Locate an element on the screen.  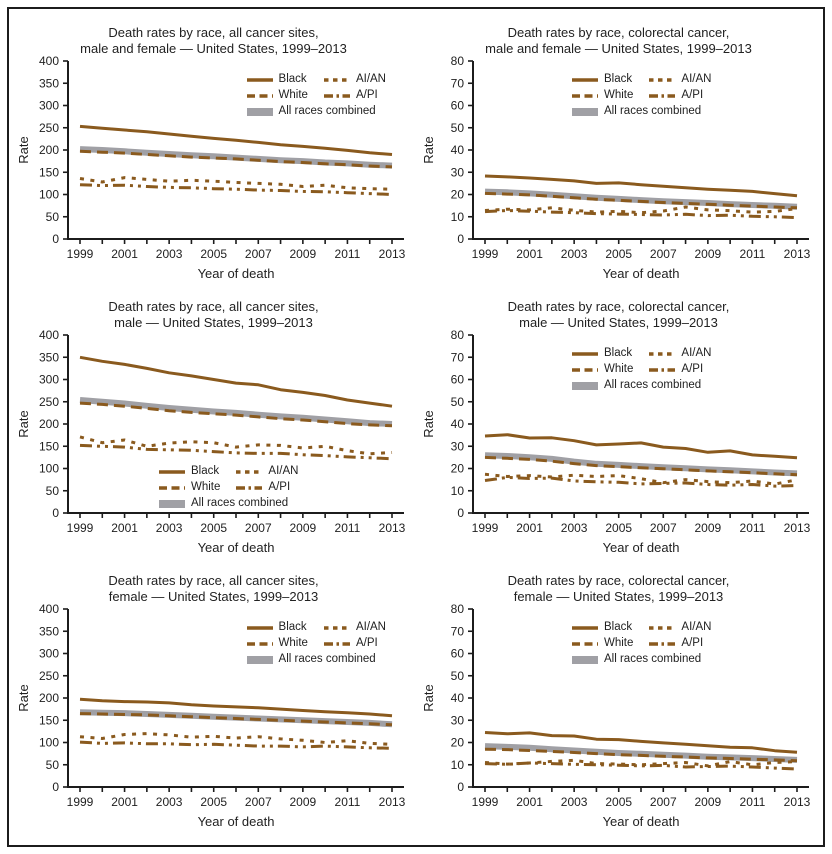
y-tick-label: 250 is located at coordinates (48, 676).